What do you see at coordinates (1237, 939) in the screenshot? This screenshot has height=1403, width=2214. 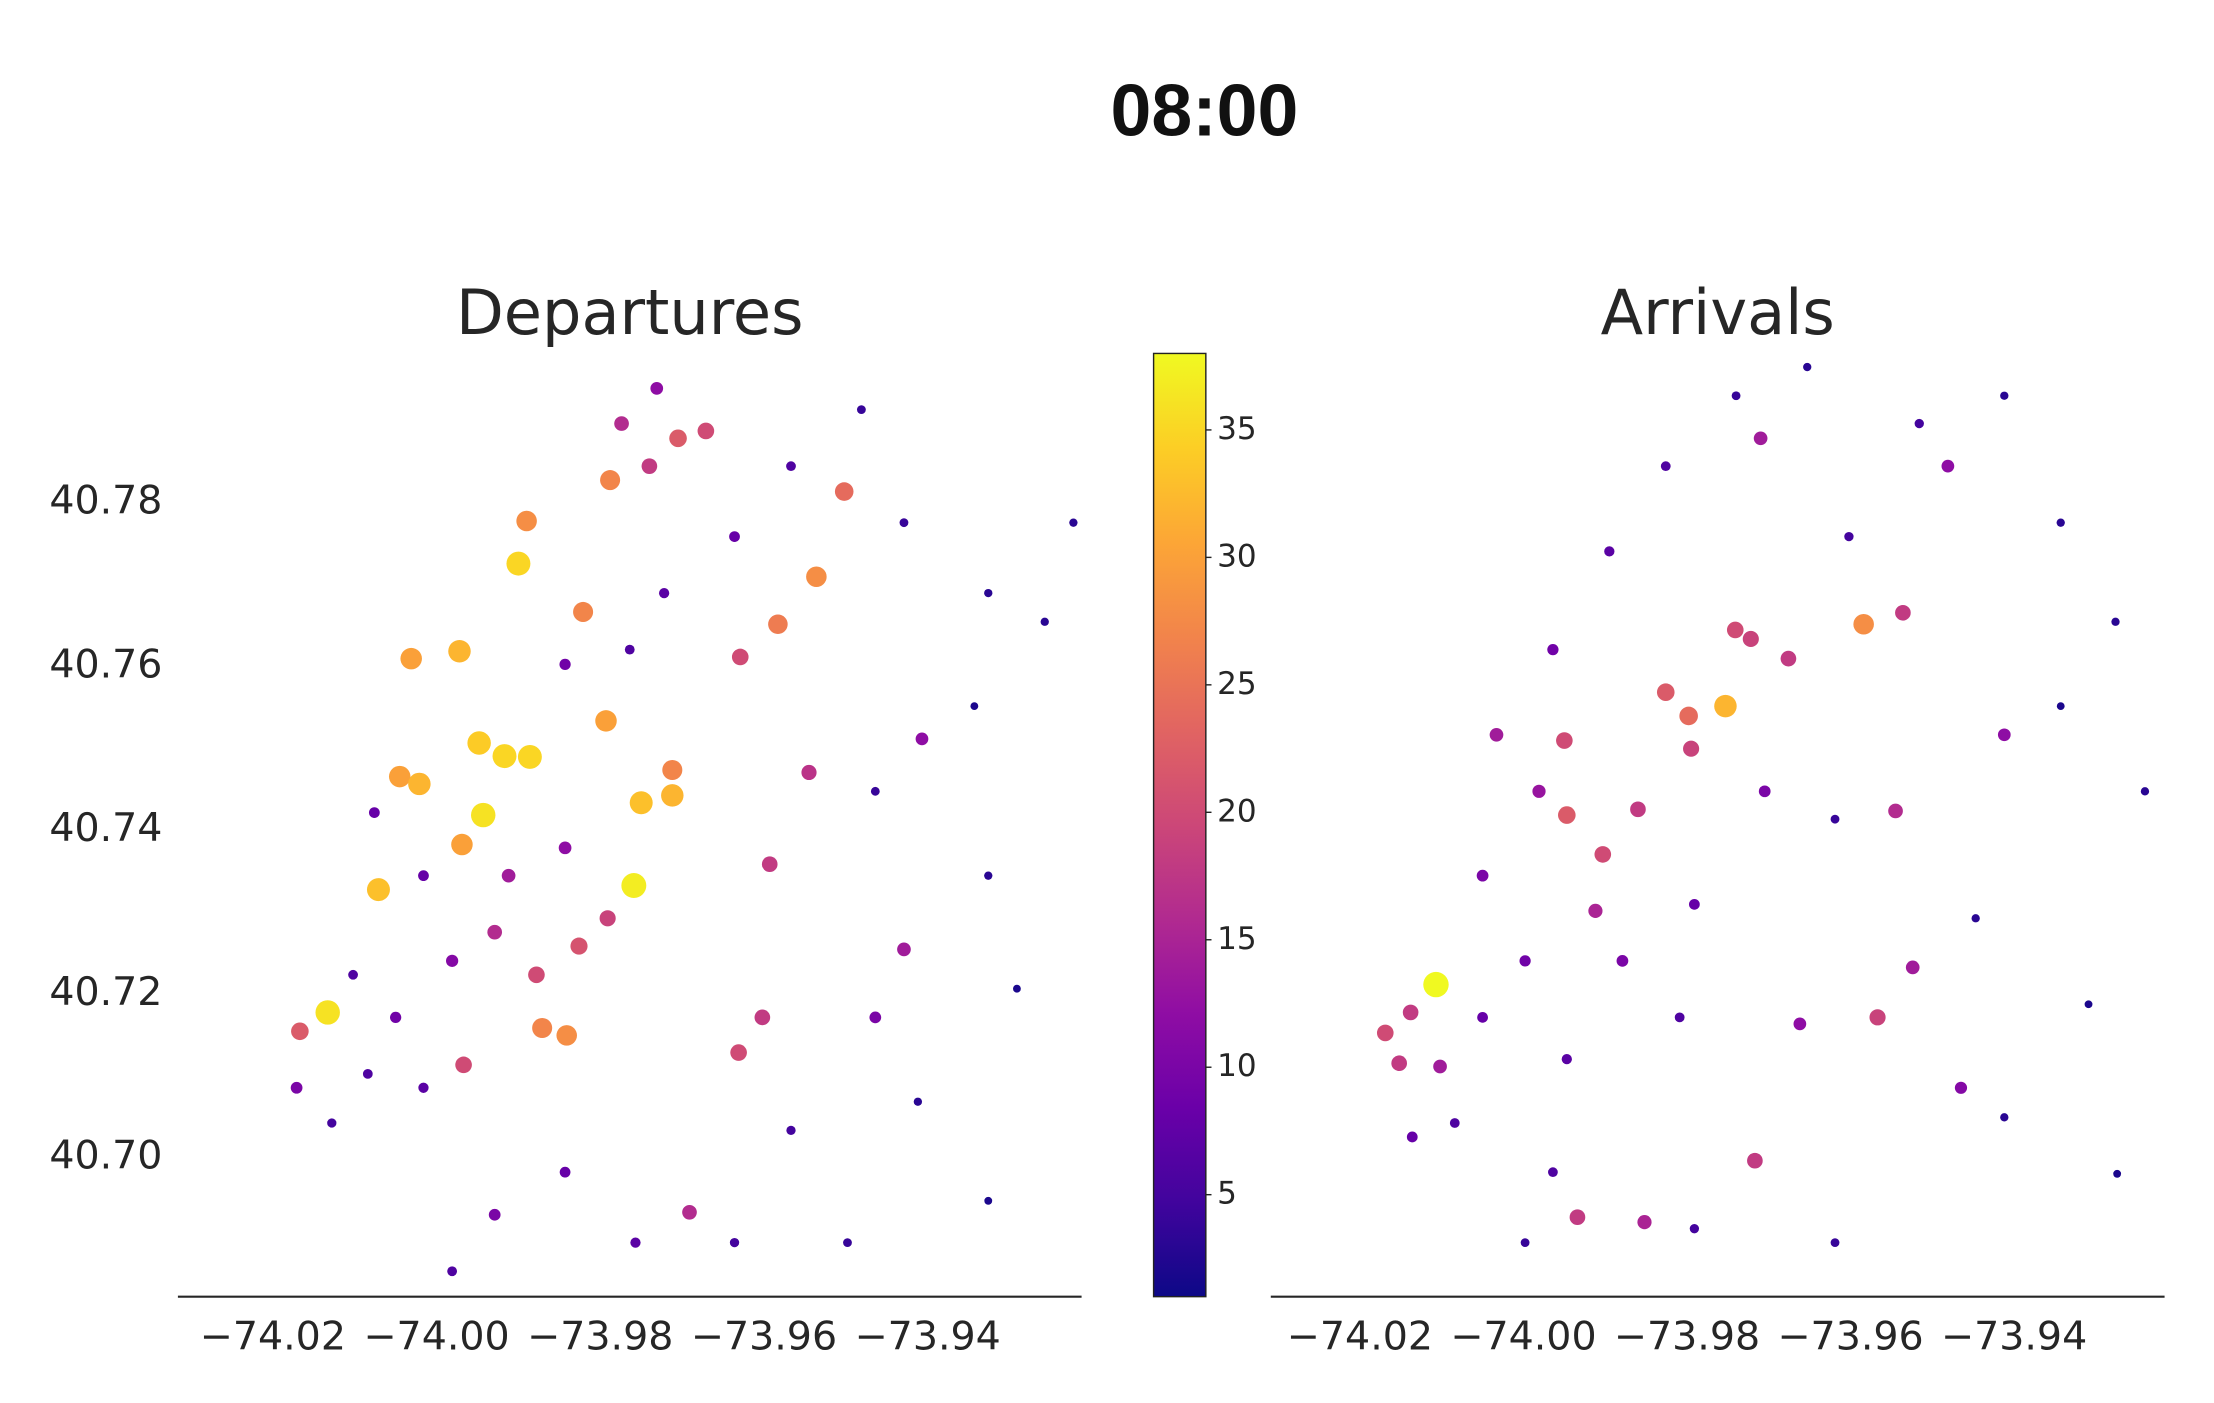 I see `colorbar-tick-label: 15` at bounding box center [1237, 939].